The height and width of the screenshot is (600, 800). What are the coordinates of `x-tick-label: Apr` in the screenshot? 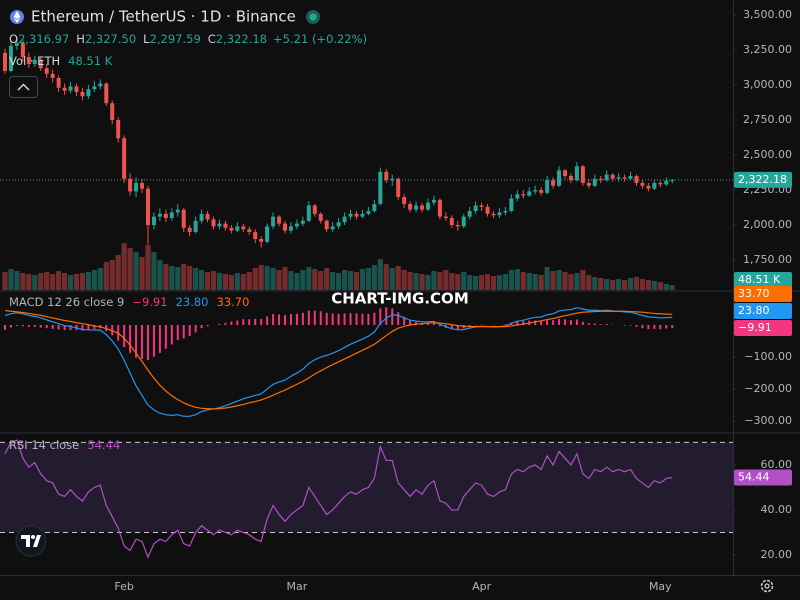 It's located at (482, 586).